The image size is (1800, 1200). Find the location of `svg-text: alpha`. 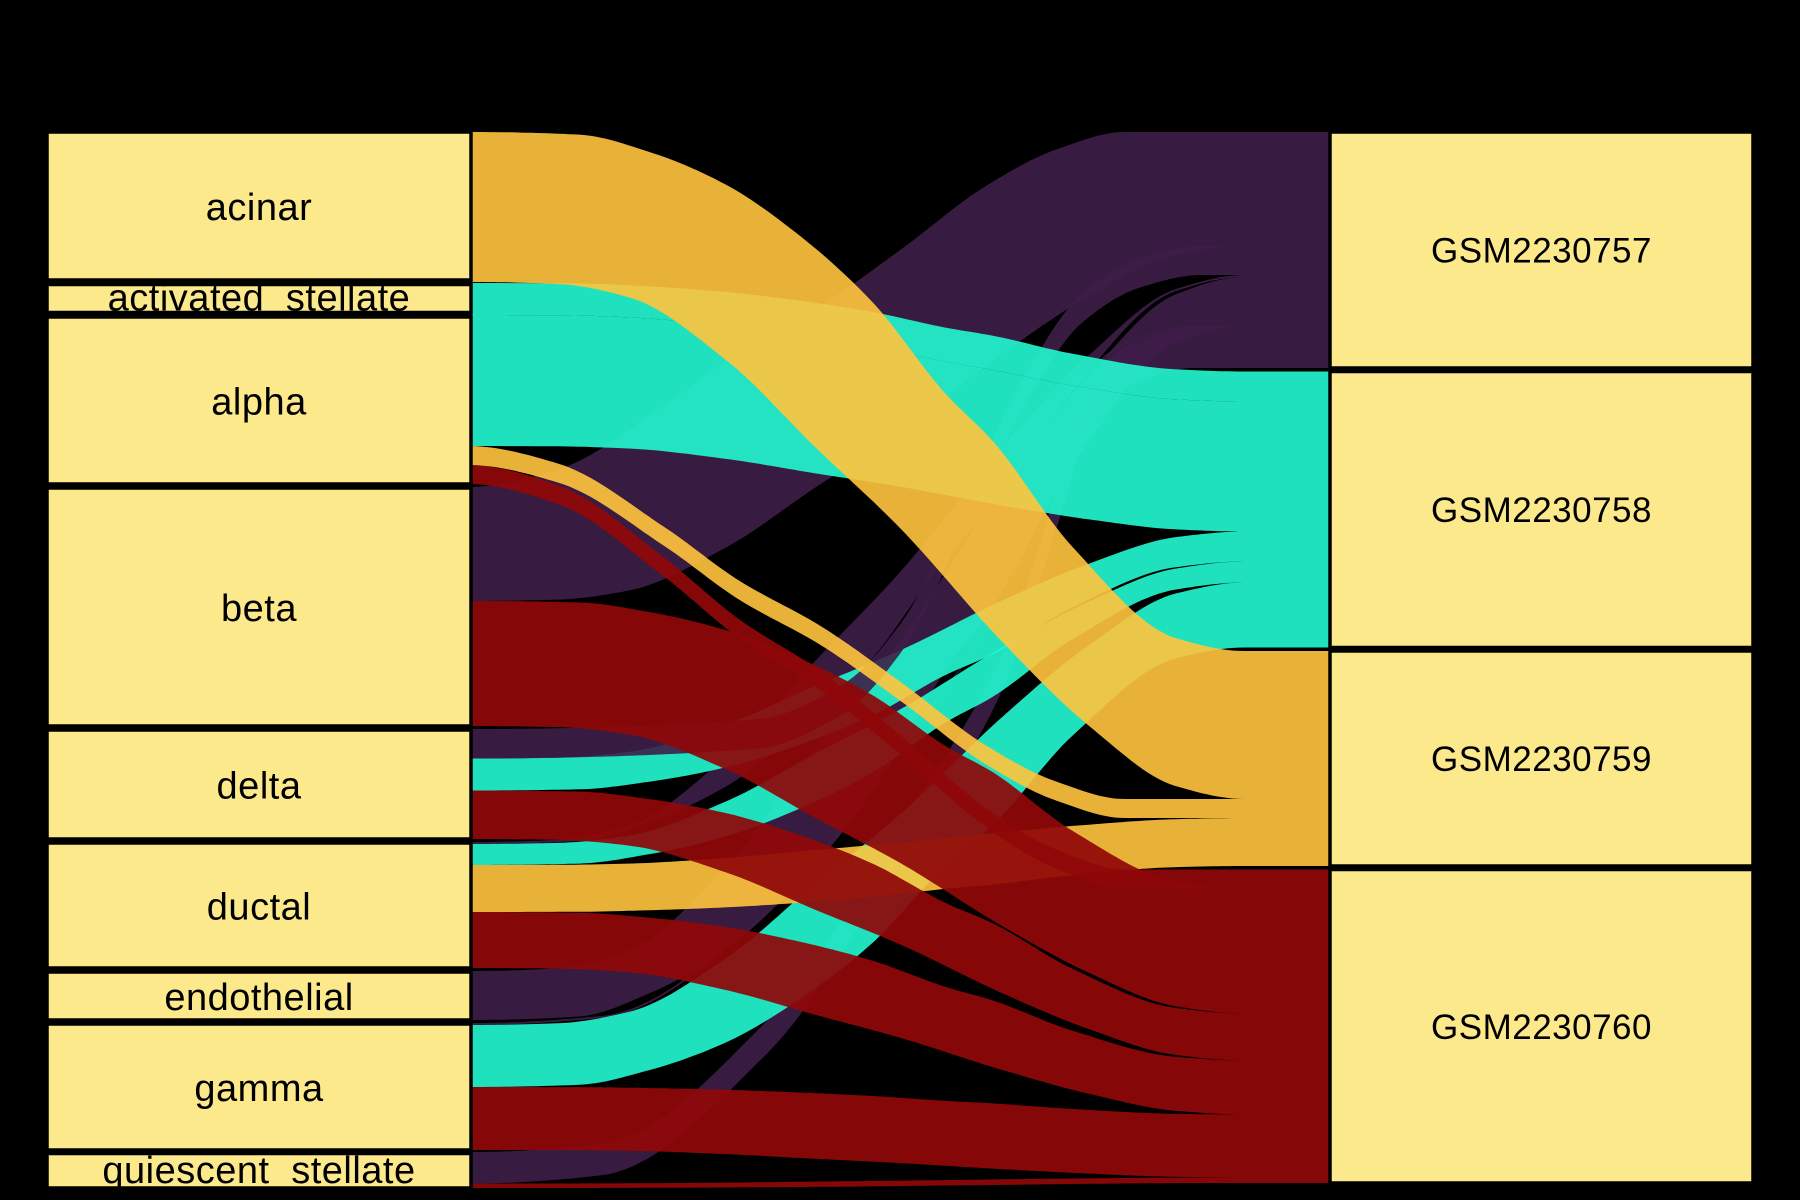

svg-text: alpha is located at coordinates (259, 403).